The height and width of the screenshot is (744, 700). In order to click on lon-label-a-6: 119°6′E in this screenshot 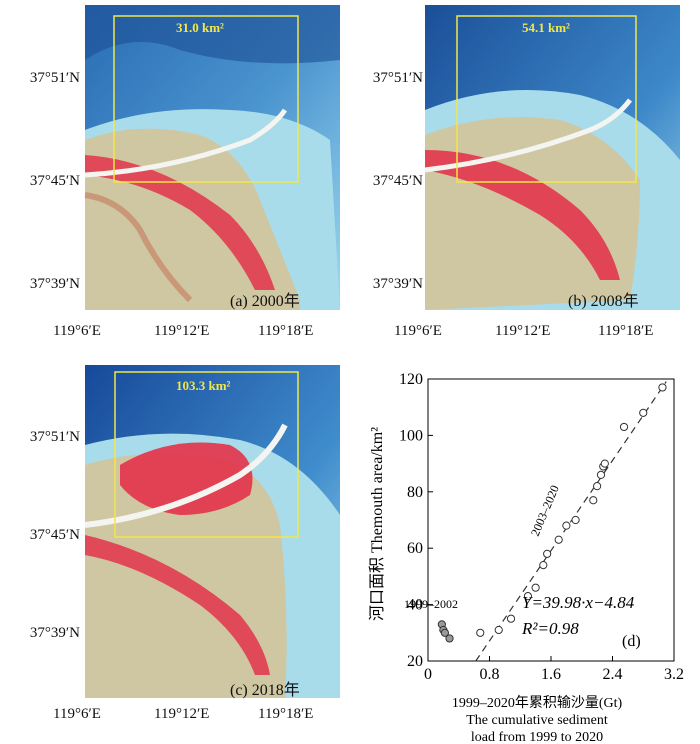, I will do `click(77, 331)`.